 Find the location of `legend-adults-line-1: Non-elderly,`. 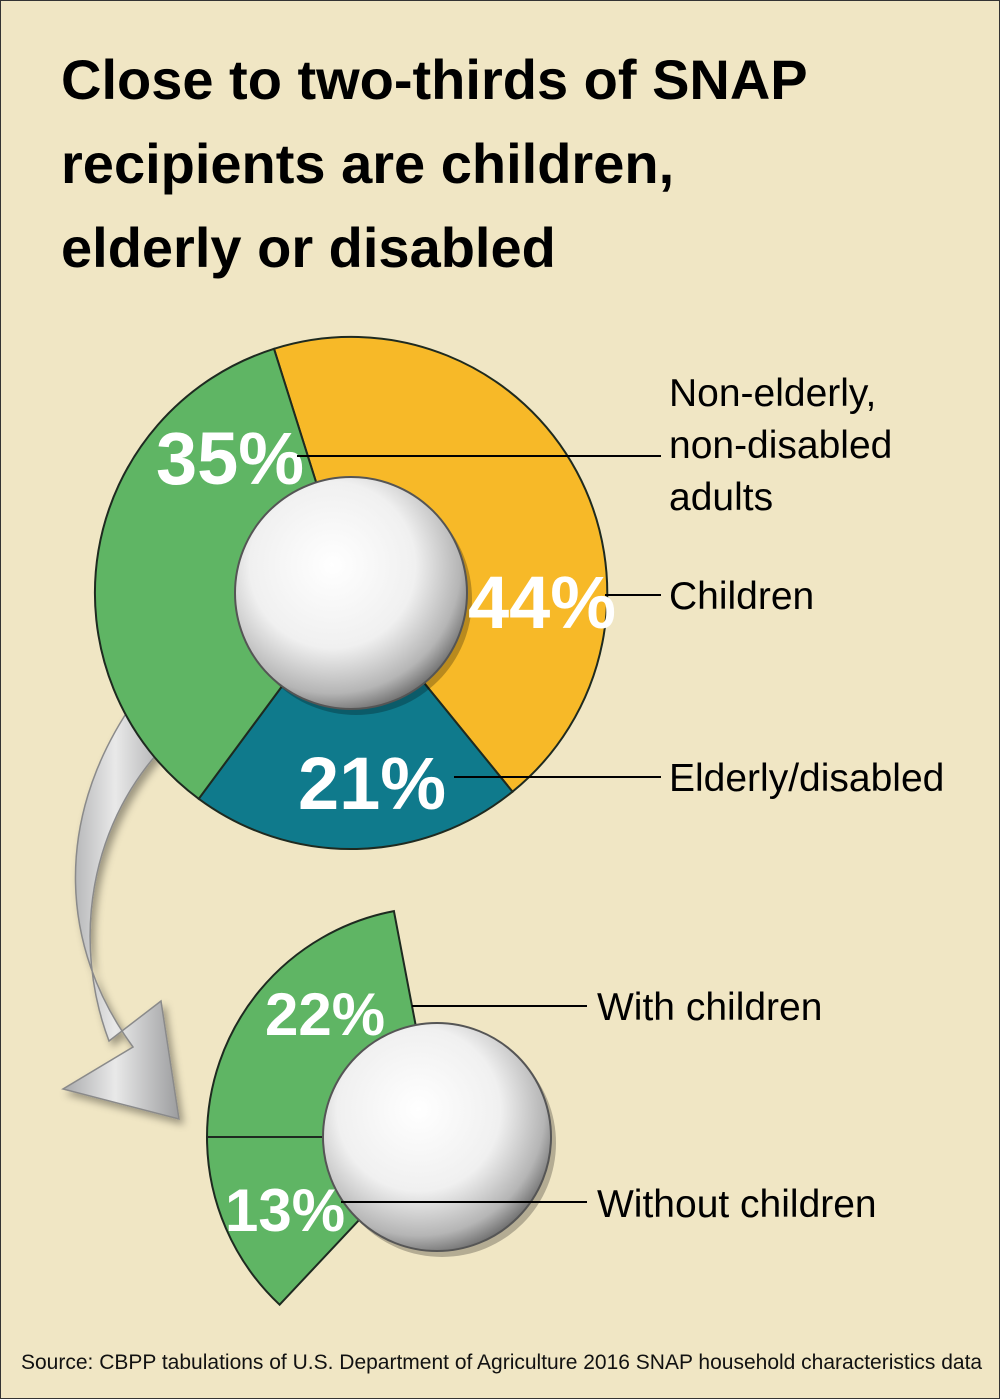

legend-adults-line-1: Non-elderly, is located at coordinates (772, 393).